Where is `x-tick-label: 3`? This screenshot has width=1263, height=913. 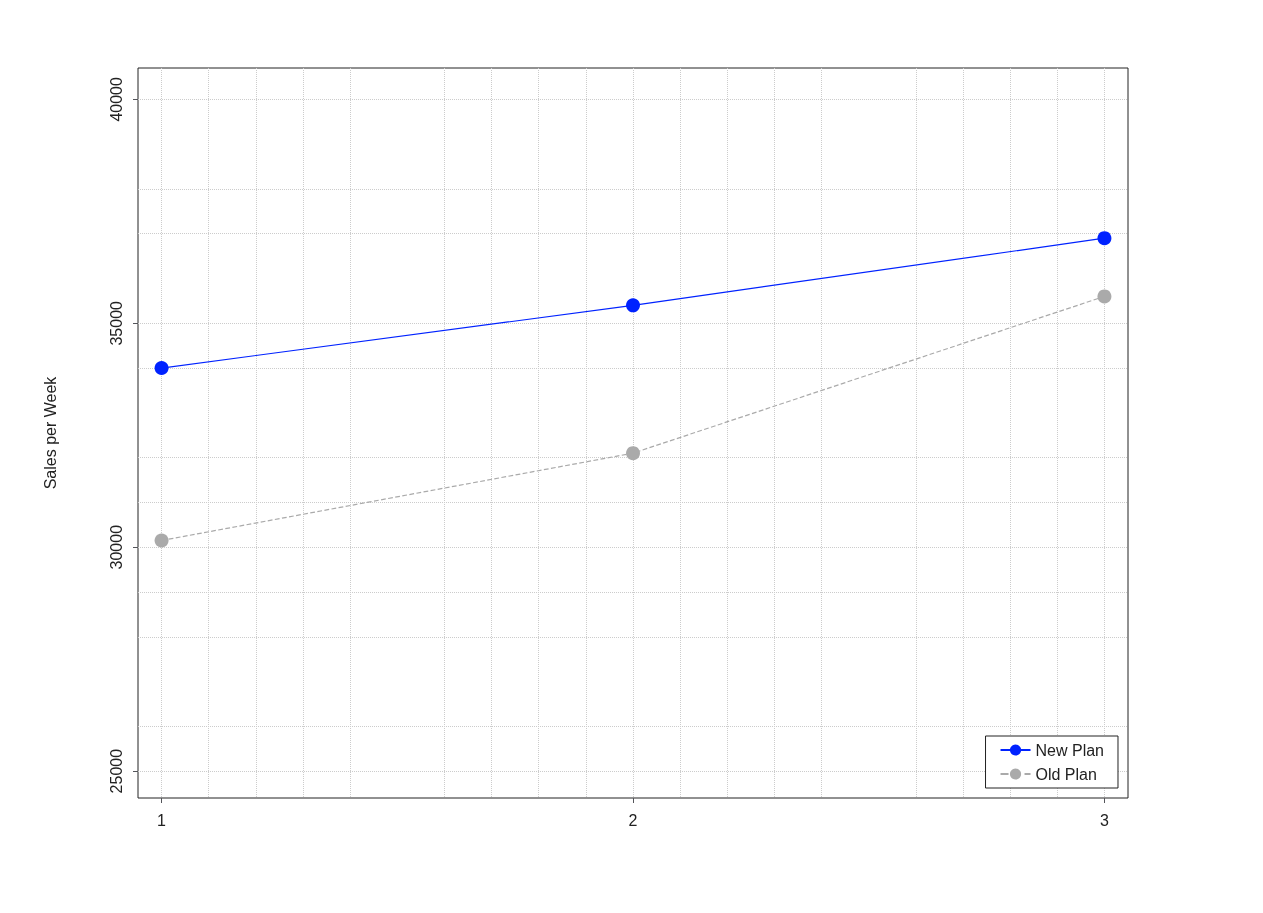 x-tick-label: 3 is located at coordinates (1104, 820).